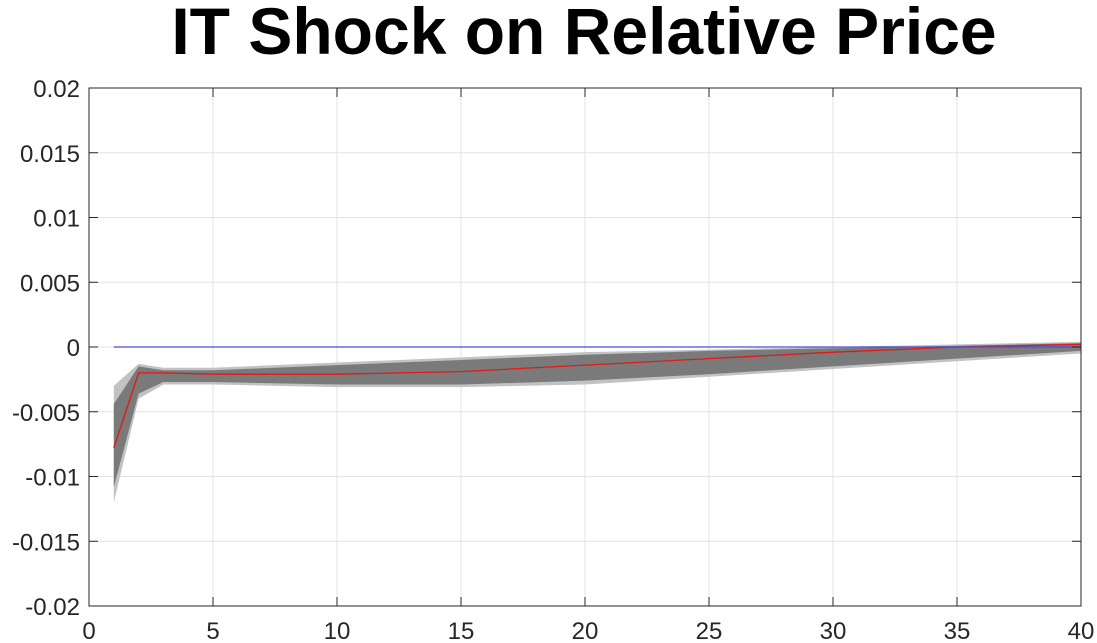 This screenshot has height=643, width=1097. Describe the element at coordinates (52, 478) in the screenshot. I see `y-tick-label: -0.01` at that location.